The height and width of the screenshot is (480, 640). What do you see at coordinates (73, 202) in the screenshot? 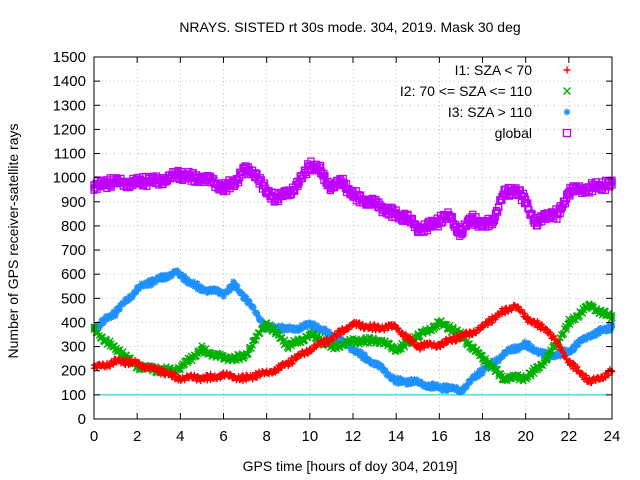
I see `y-tick-label: 900` at bounding box center [73, 202].